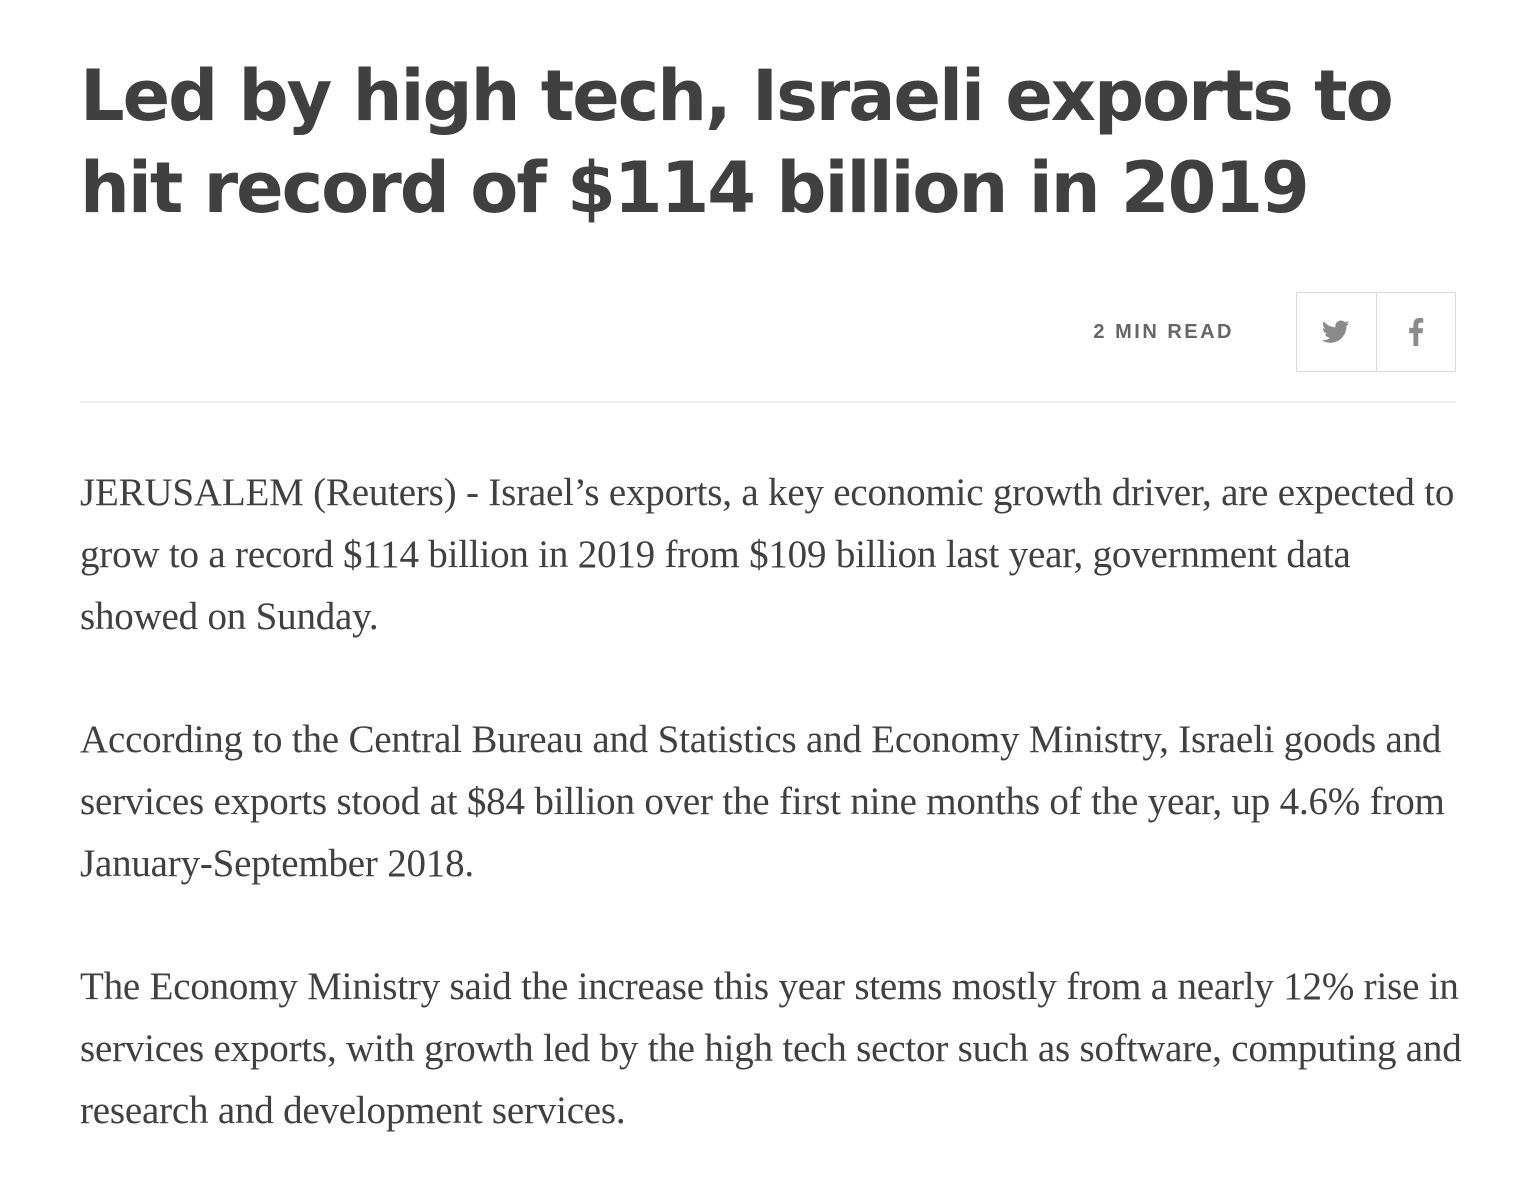 The width and height of the screenshot is (1536, 1203). Describe the element at coordinates (768, 402) in the screenshot. I see `header-divider` at that location.